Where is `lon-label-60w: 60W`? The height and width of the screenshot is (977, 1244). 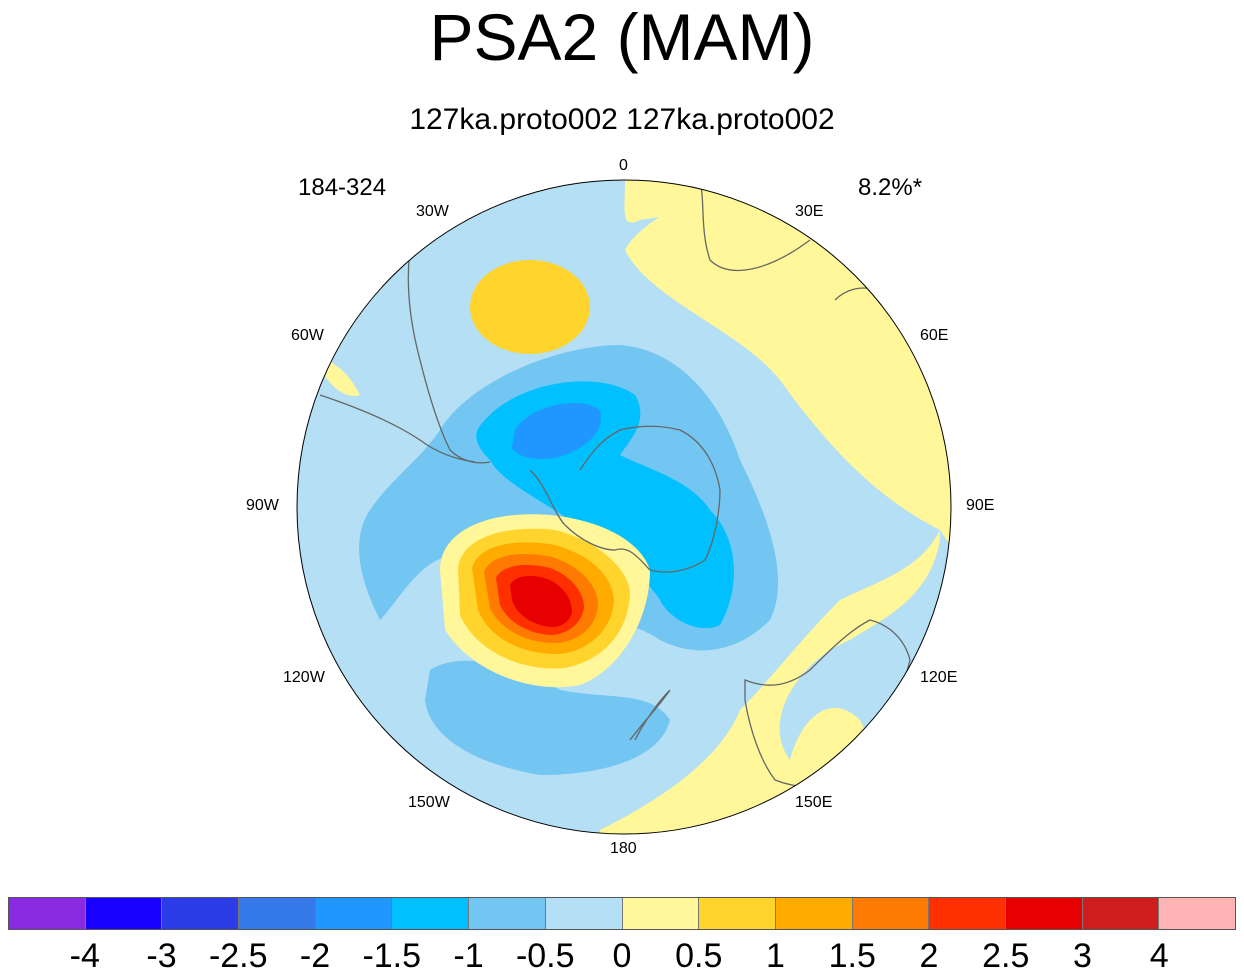 lon-label-60w: 60W is located at coordinates (307, 335).